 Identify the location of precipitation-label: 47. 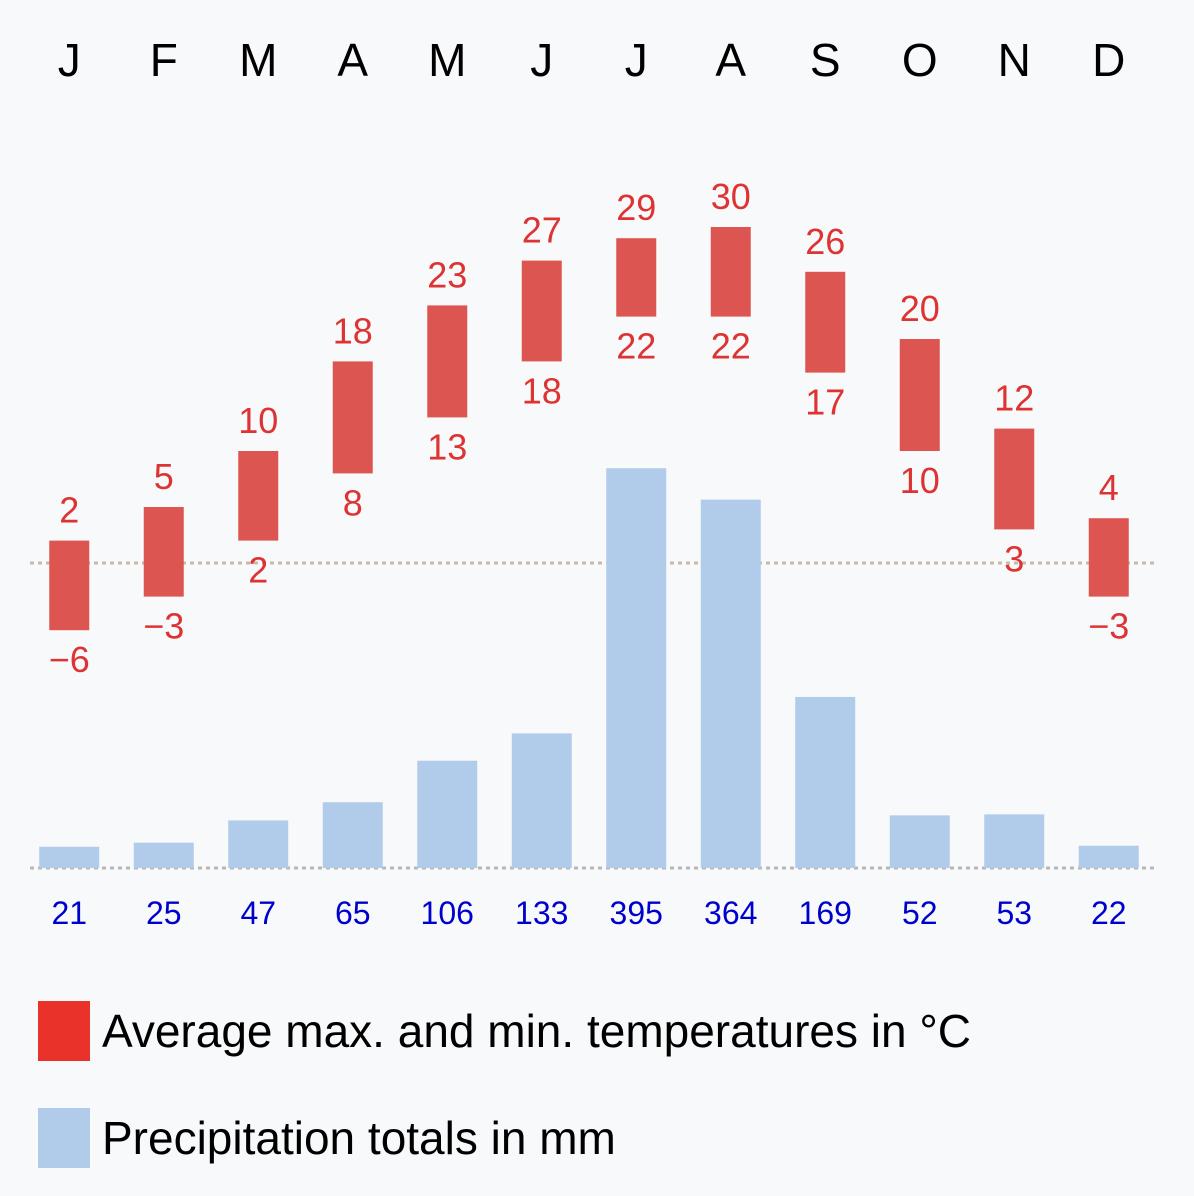
(258, 913).